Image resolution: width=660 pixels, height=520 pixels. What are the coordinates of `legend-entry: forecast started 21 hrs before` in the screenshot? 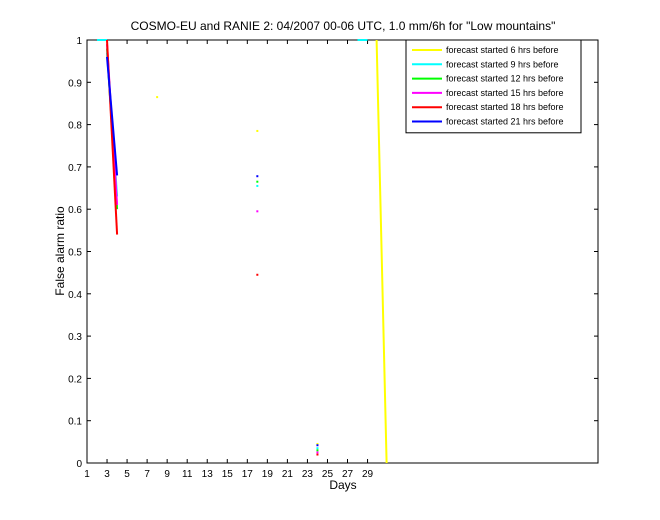 It's located at (488, 122).